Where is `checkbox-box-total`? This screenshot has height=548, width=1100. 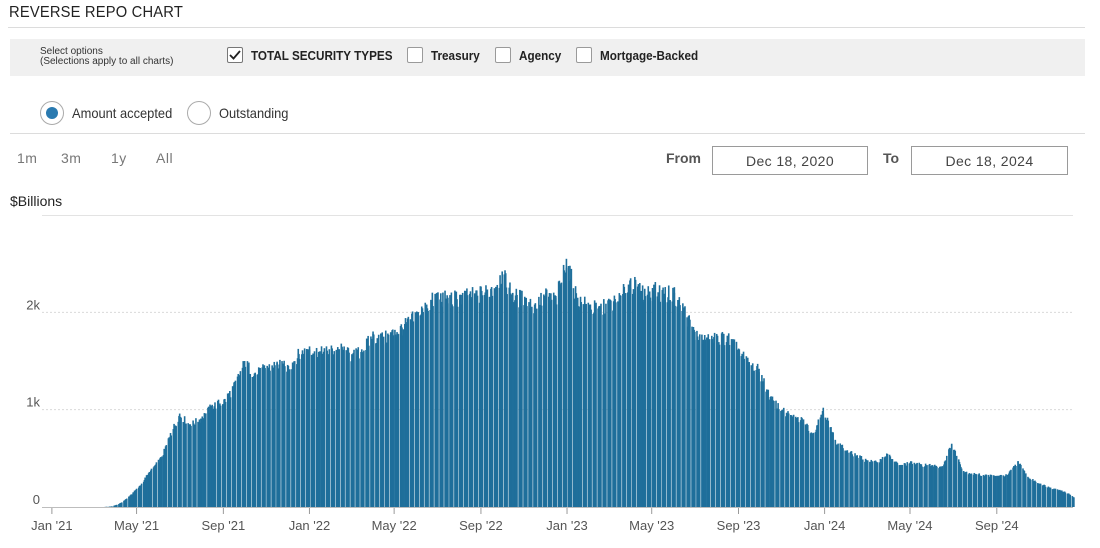
checkbox-box-total is located at coordinates (235, 55).